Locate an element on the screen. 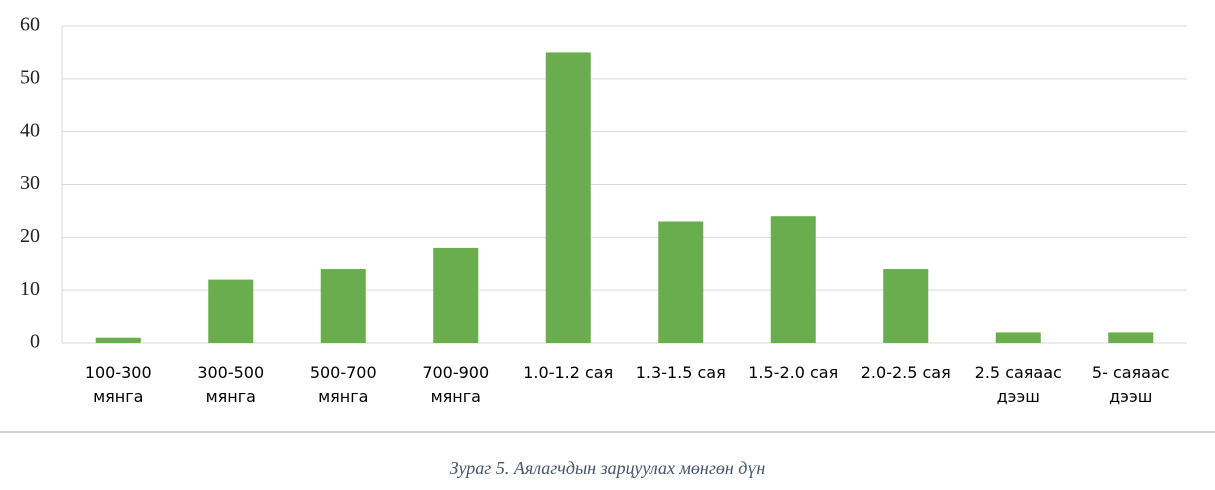 This screenshot has height=490, width=1215. x-tick-label: 2.0-2.5 сая is located at coordinates (905, 372).